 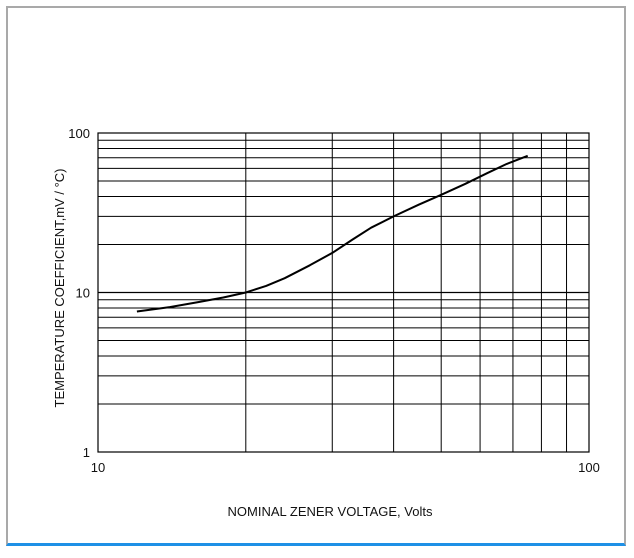 I want to click on x-axis-label: NOMINAL ZENER VOLTAGE, Volts, so click(x=330, y=511).